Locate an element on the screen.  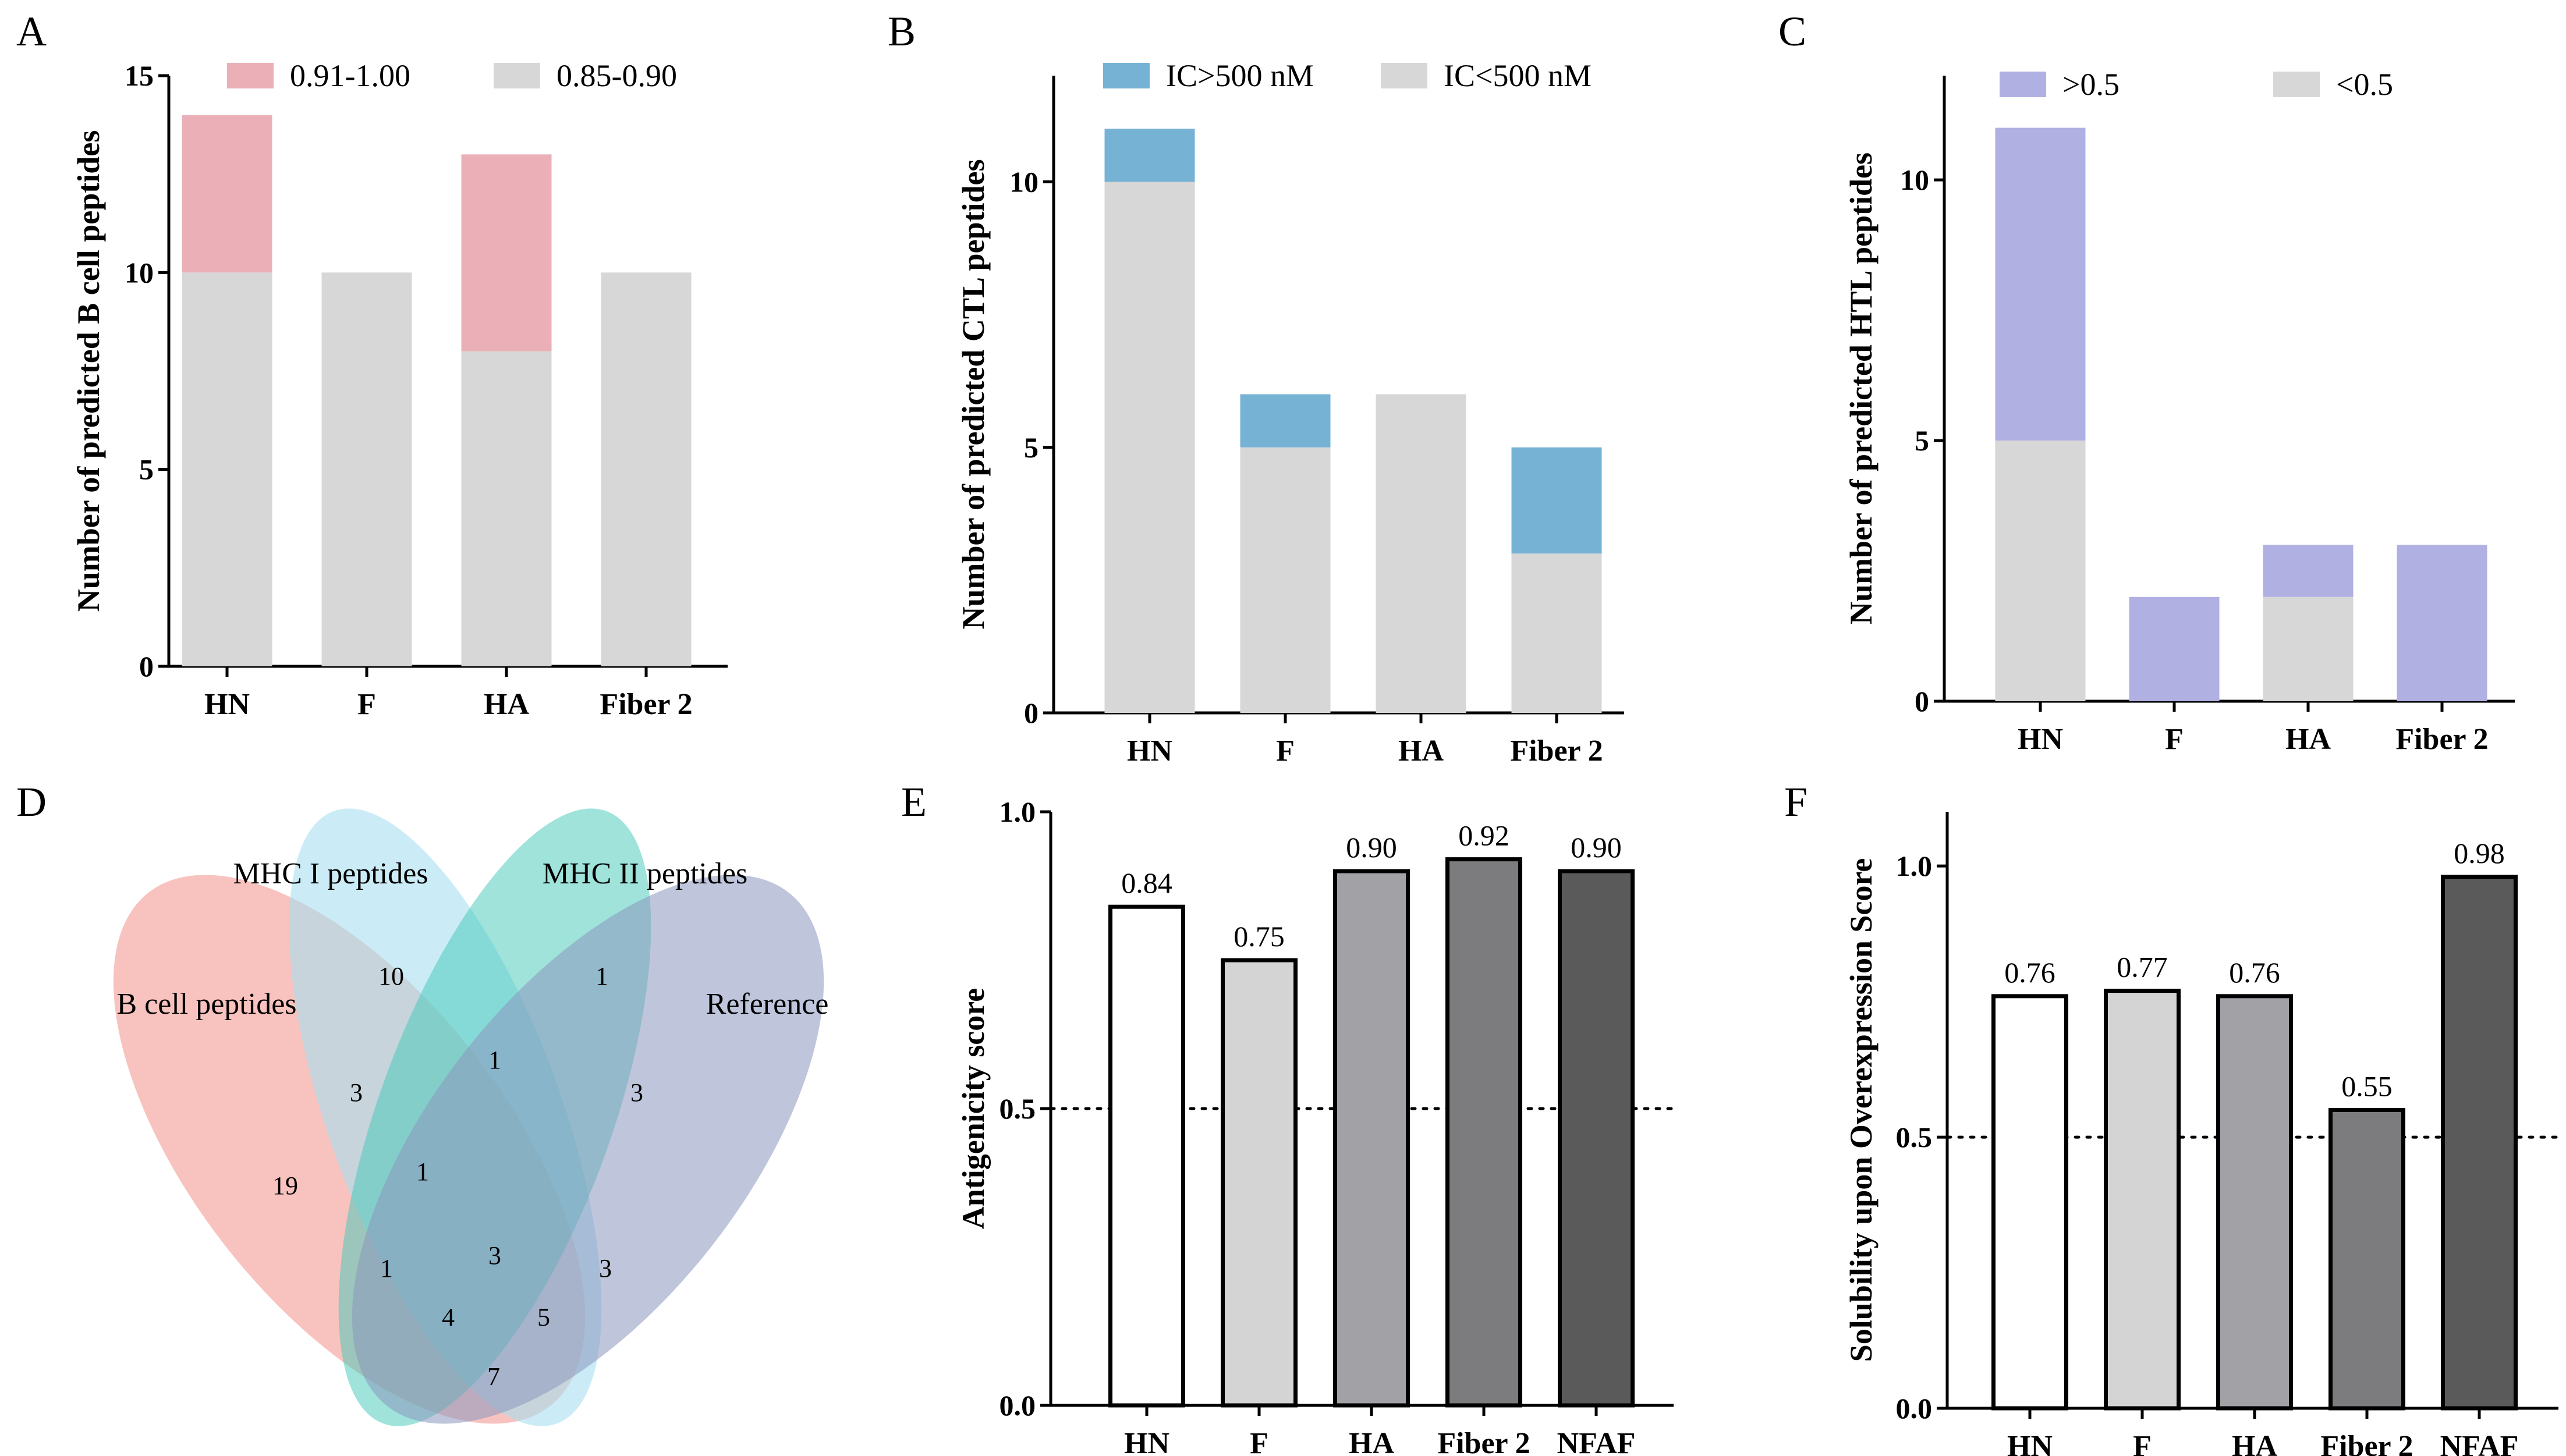
y-axis-label: Solubility upon Overexpression Score is located at coordinates (1861, 1110).